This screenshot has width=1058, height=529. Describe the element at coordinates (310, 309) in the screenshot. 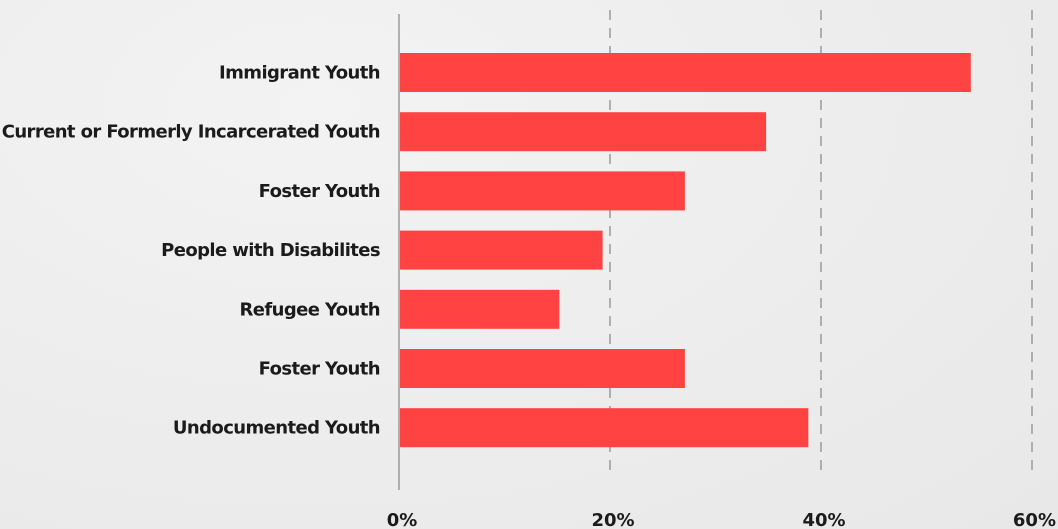

I see `category-label-4: Refugee Youth` at that location.